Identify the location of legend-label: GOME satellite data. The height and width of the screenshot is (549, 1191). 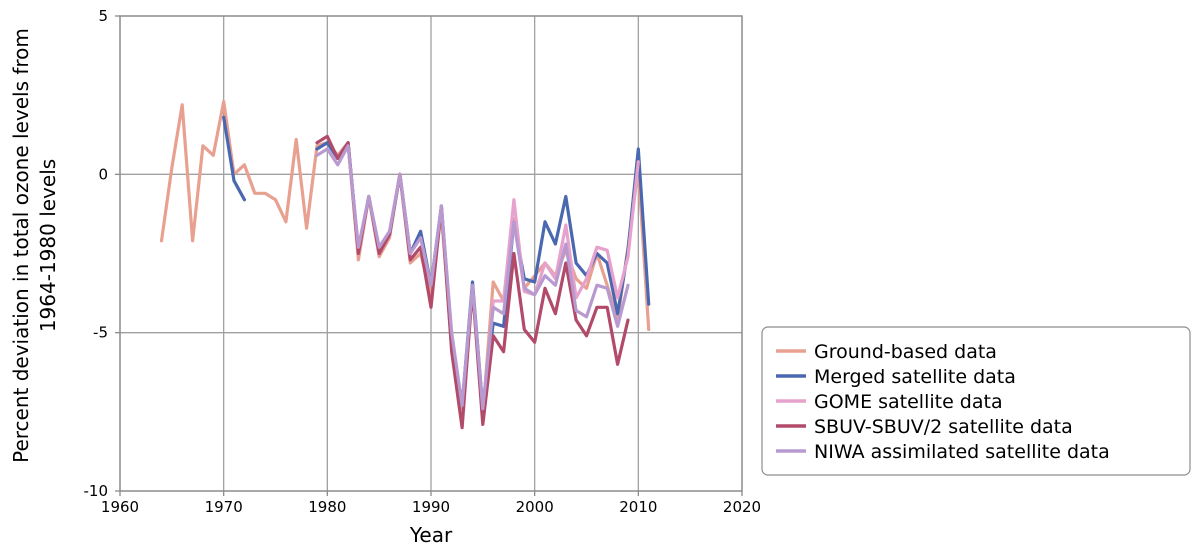
(908, 402).